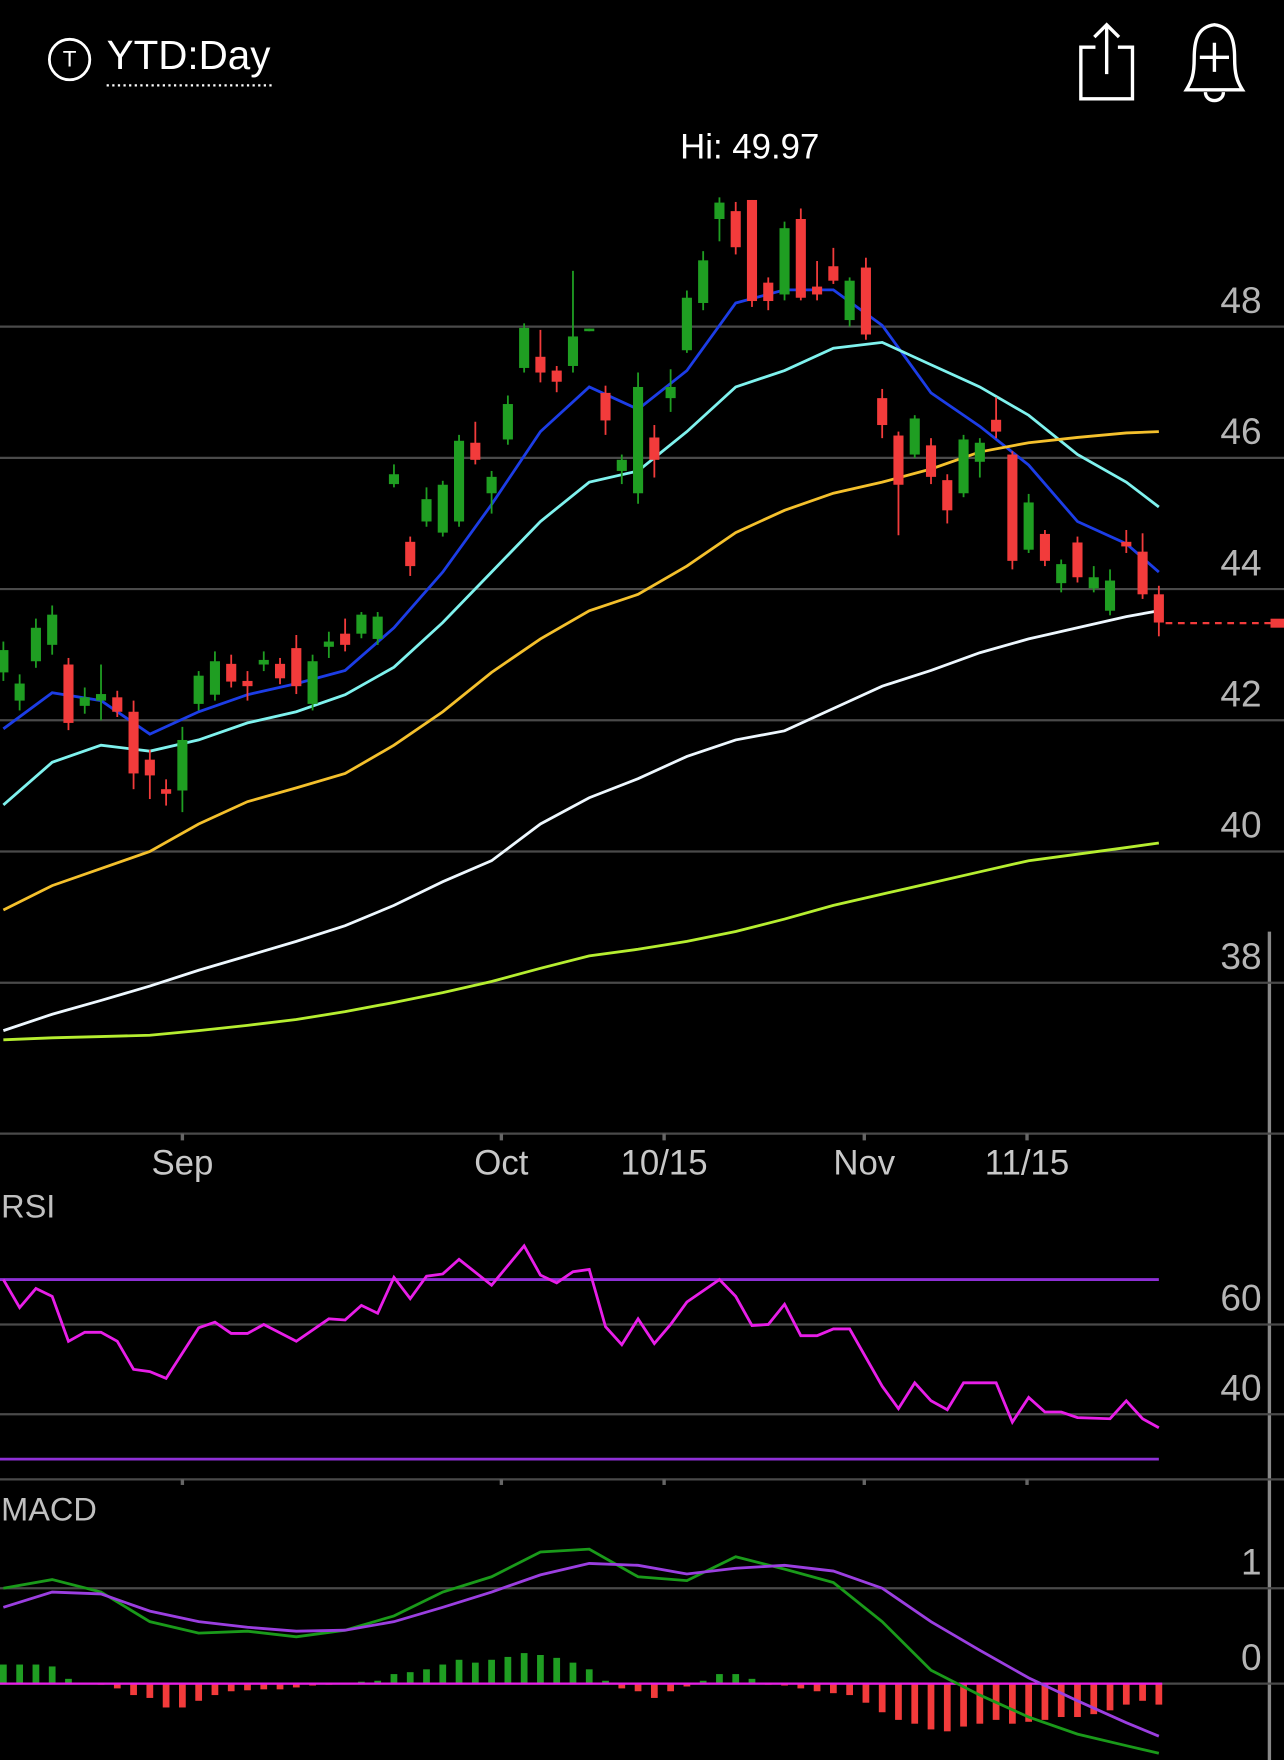  I want to click on y-tick-label: 0, so click(1251, 1657).